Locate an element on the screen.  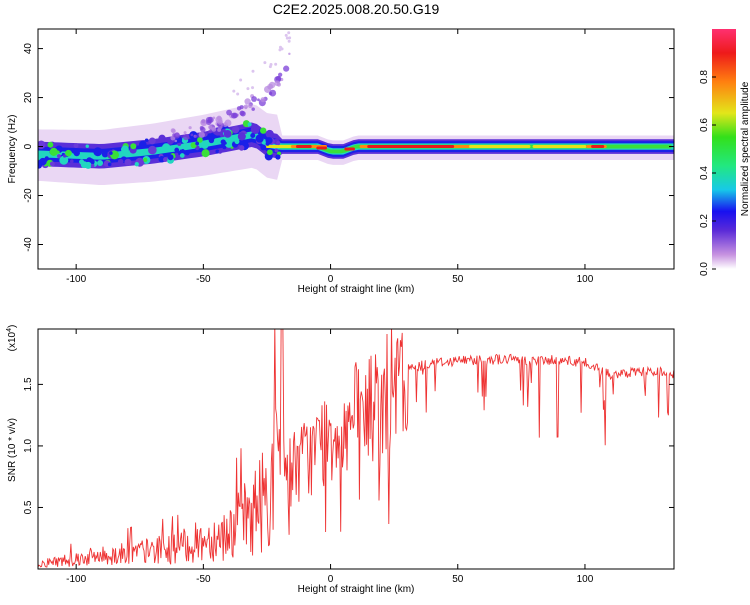
spectrogram-x-tick-label: 50 is located at coordinates (458, 279).